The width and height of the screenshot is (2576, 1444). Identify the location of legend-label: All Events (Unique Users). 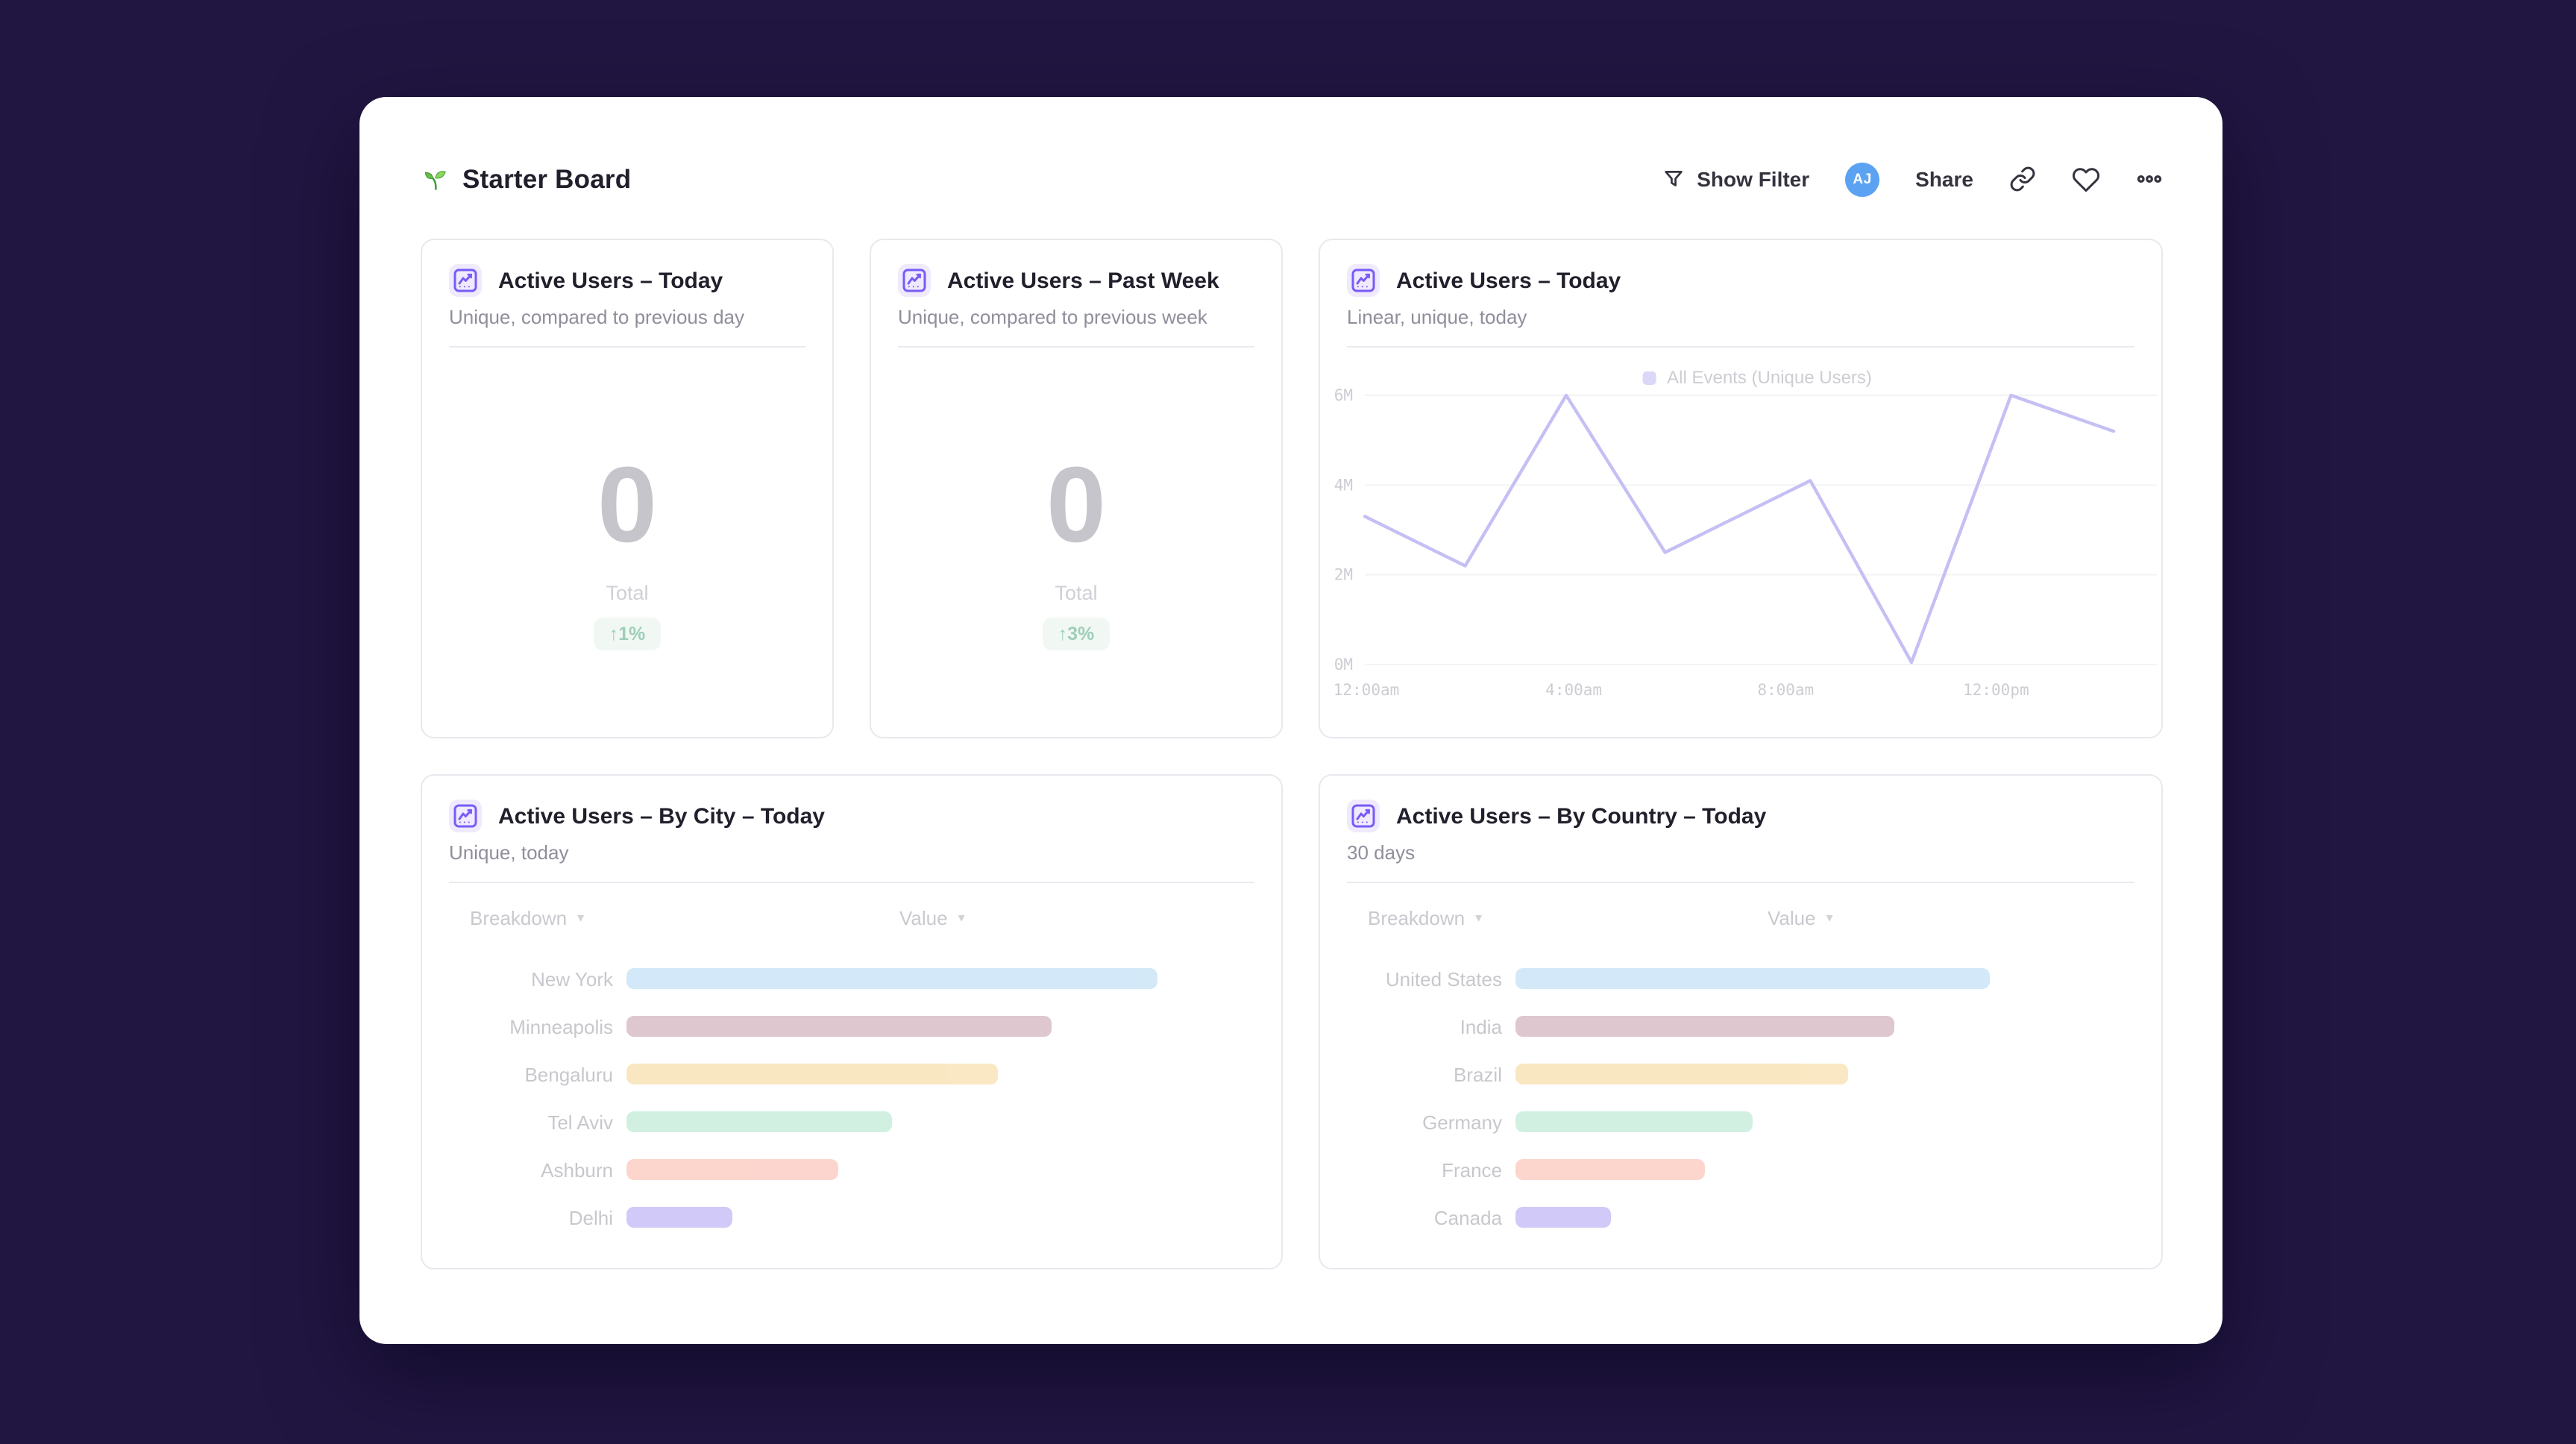
(1770, 378).